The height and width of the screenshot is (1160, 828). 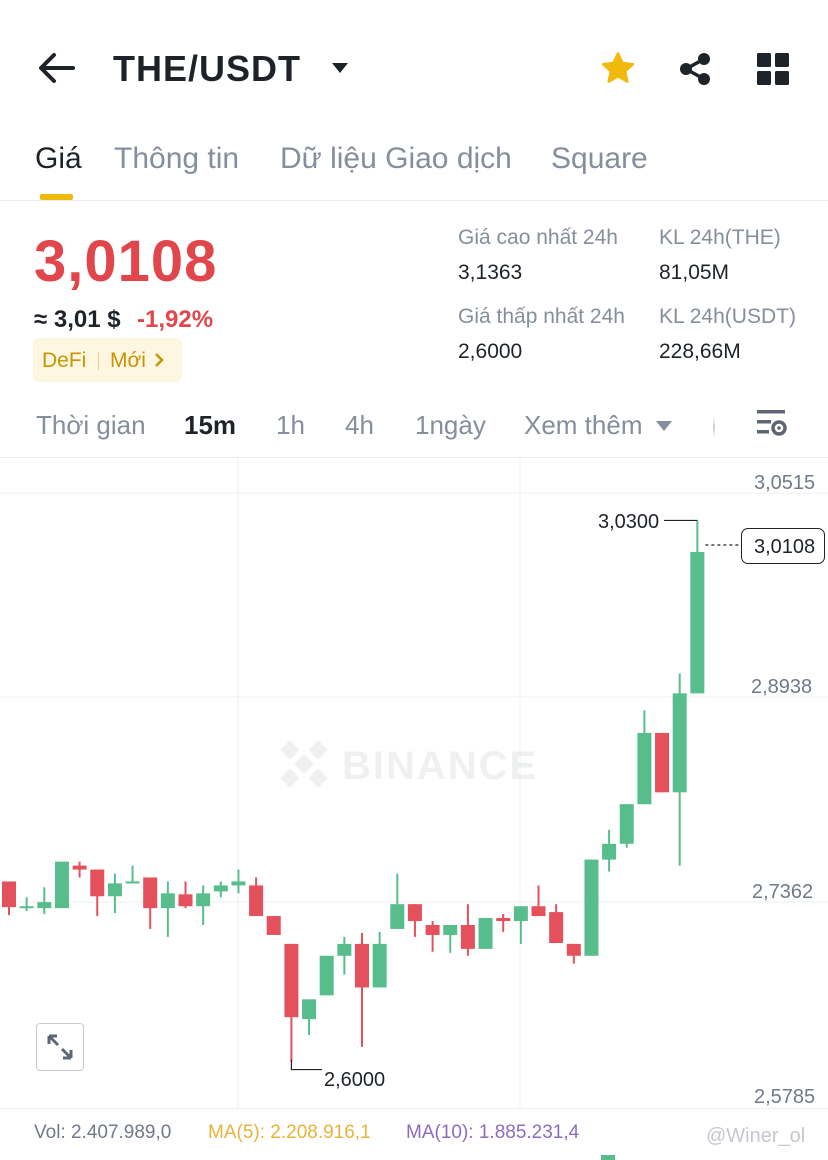 What do you see at coordinates (493, 1132) in the screenshot?
I see `ma10-readout: MA(10): 1.885.231,4` at bounding box center [493, 1132].